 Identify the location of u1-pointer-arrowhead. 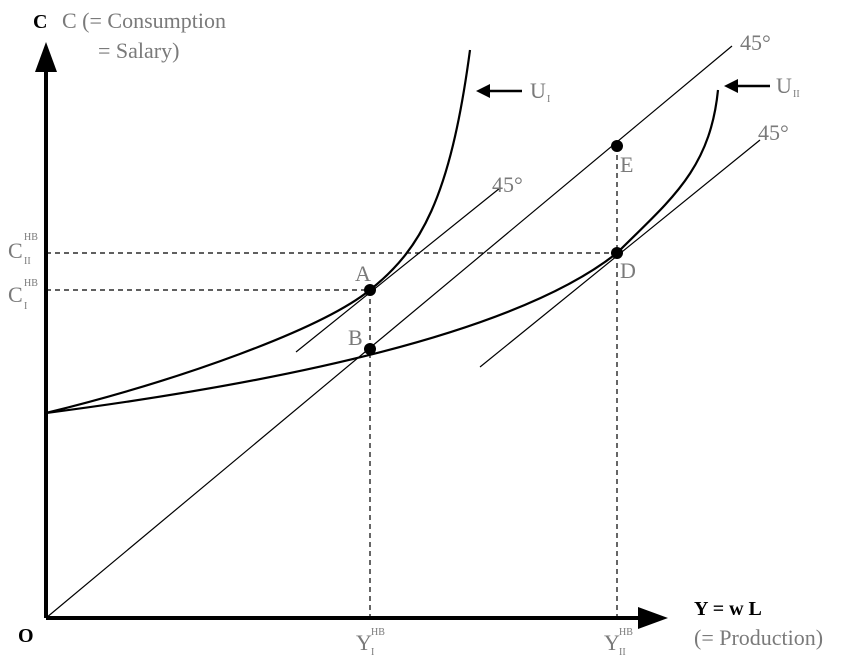
(483, 91).